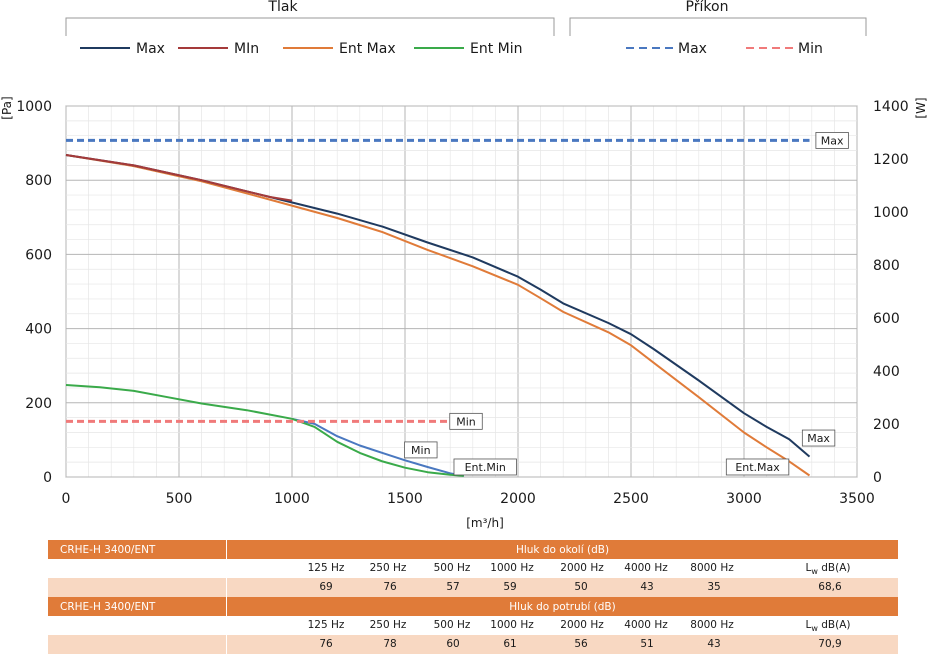  Describe the element at coordinates (38, 255) in the screenshot. I see `y-left-tick-label: 600` at that location.